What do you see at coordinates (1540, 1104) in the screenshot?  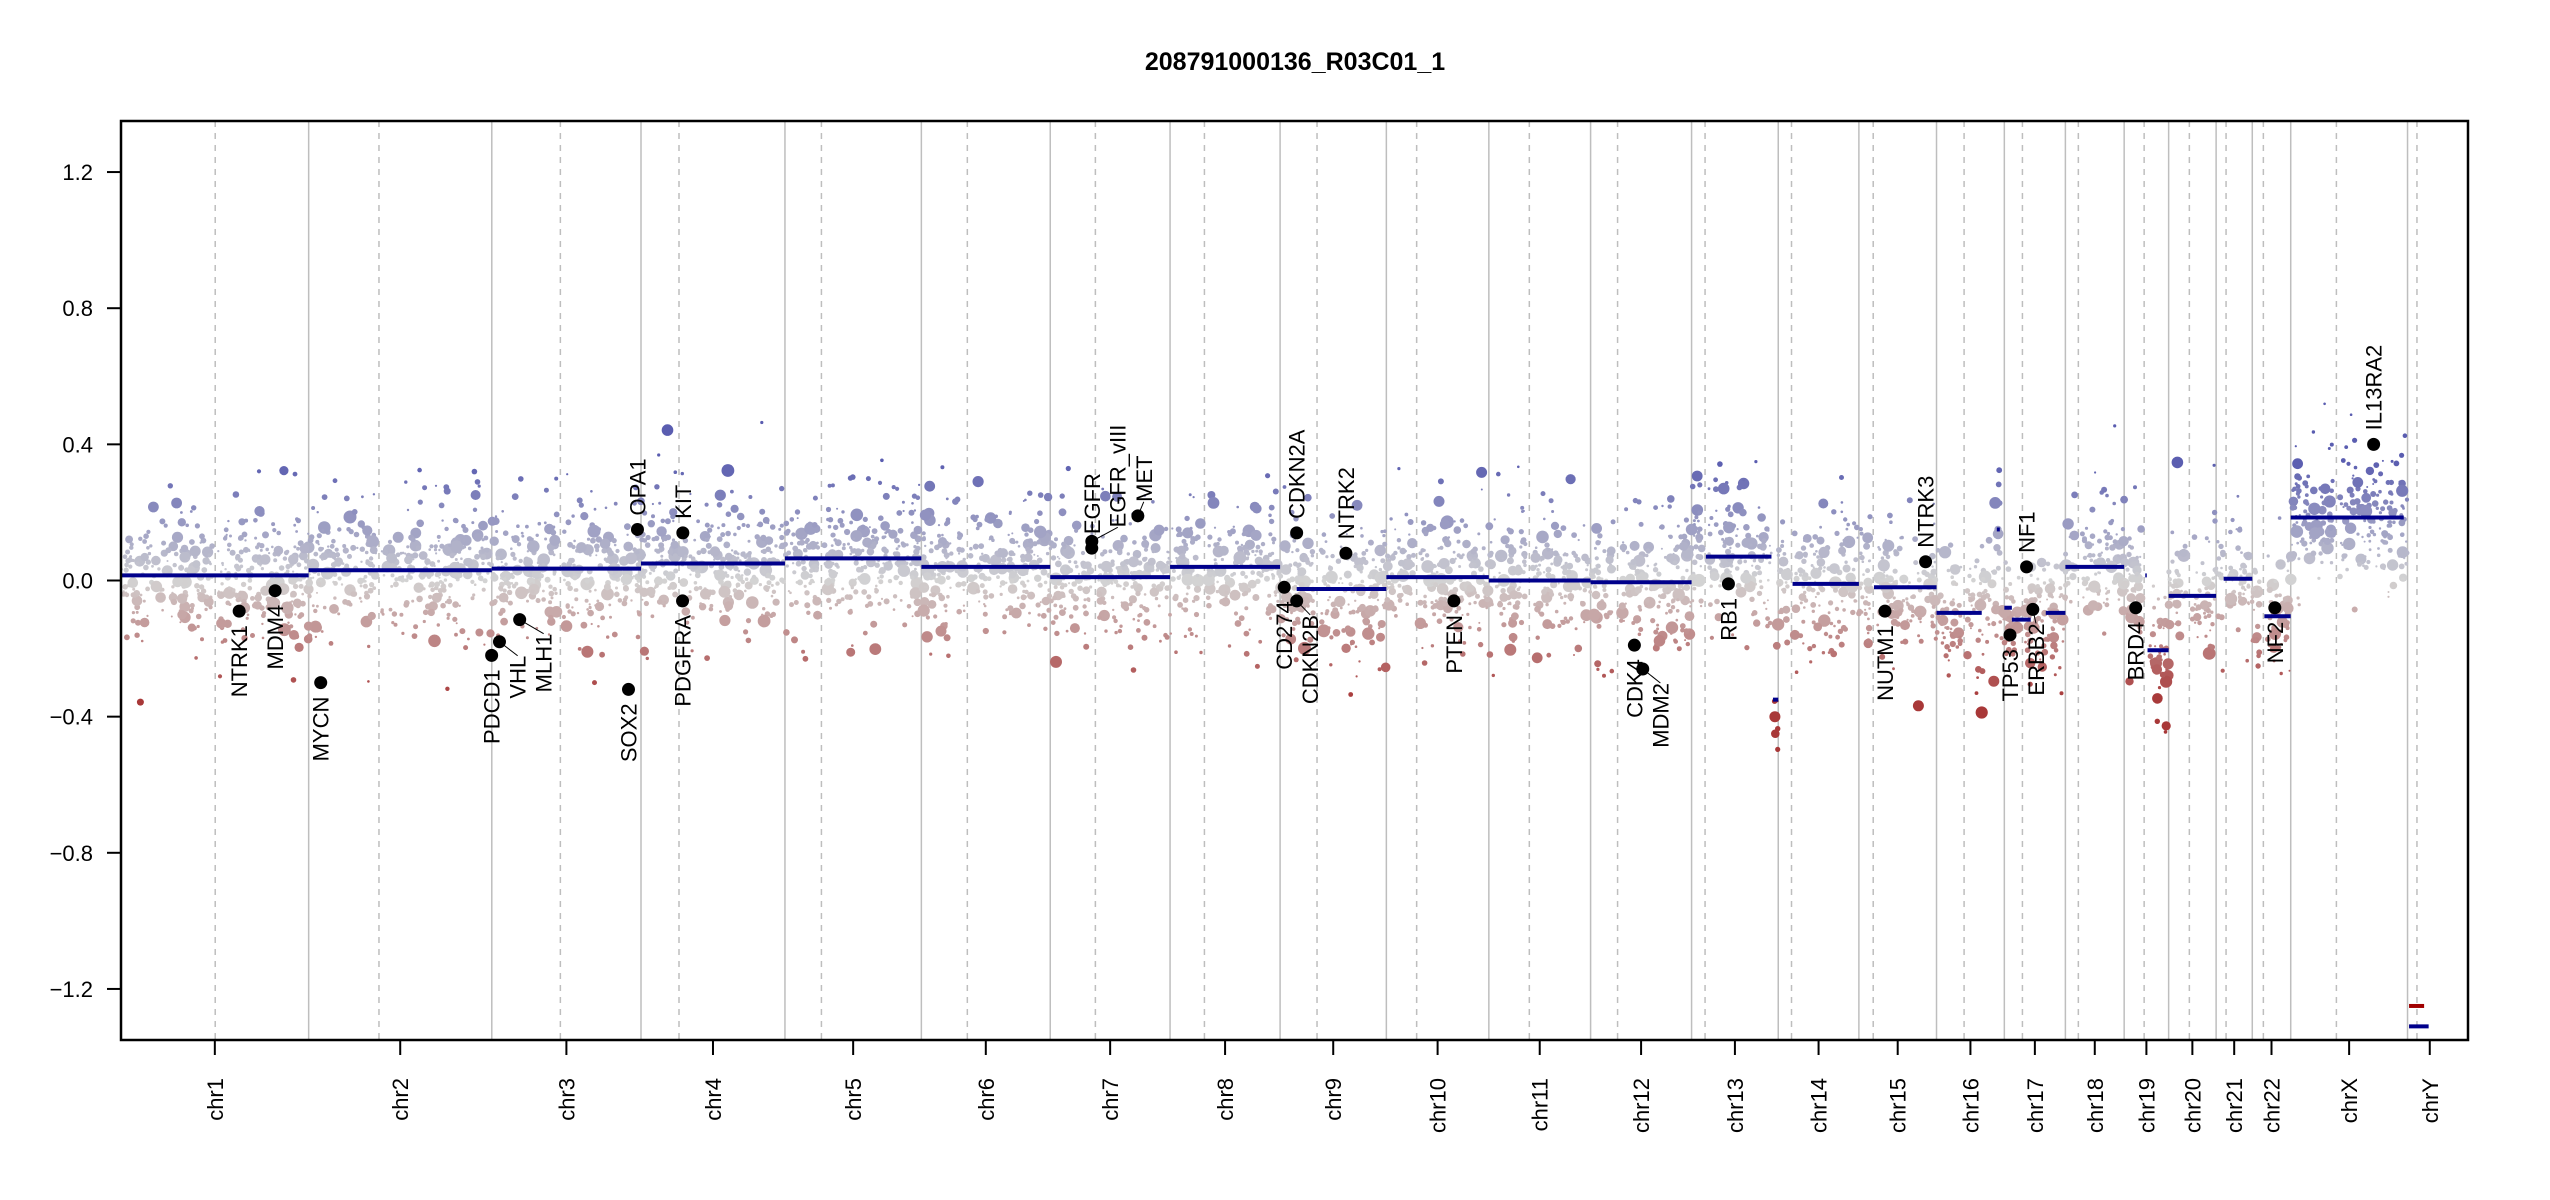 I see `x-tick-label: chr11` at bounding box center [1540, 1104].